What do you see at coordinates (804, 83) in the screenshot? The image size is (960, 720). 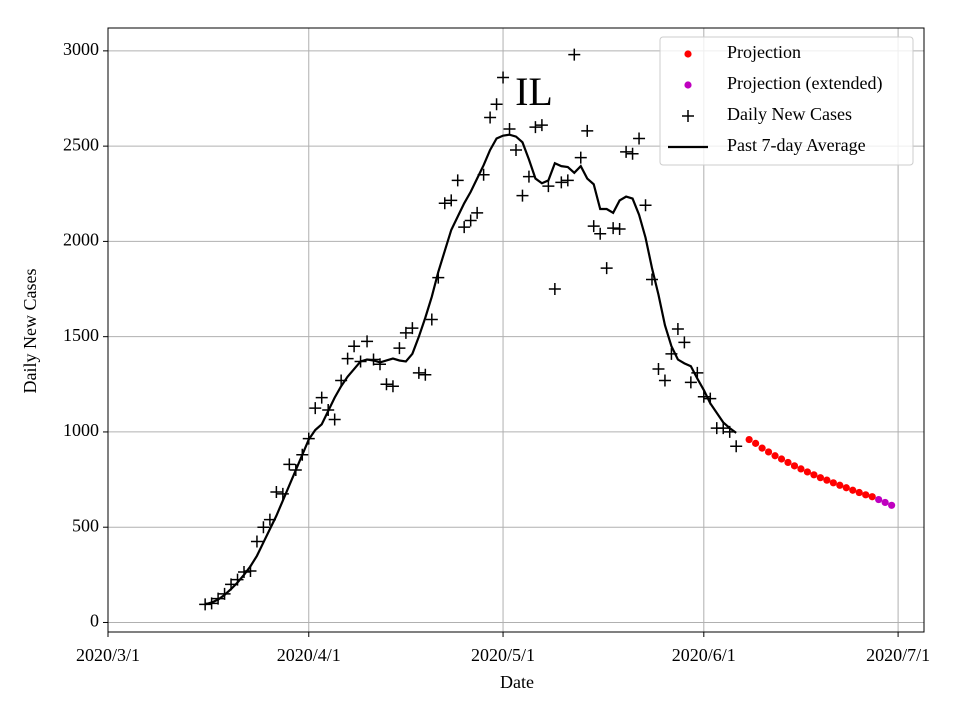 I see `legend-label: Projection (extended)` at bounding box center [804, 83].